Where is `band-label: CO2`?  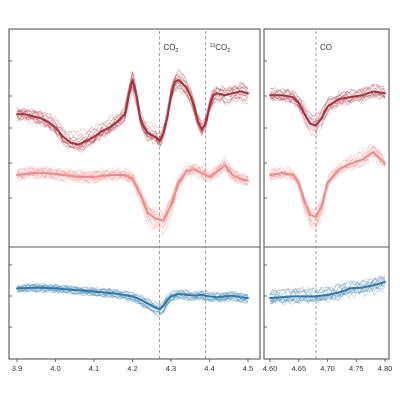
band-label: CO2 is located at coordinates (170, 48).